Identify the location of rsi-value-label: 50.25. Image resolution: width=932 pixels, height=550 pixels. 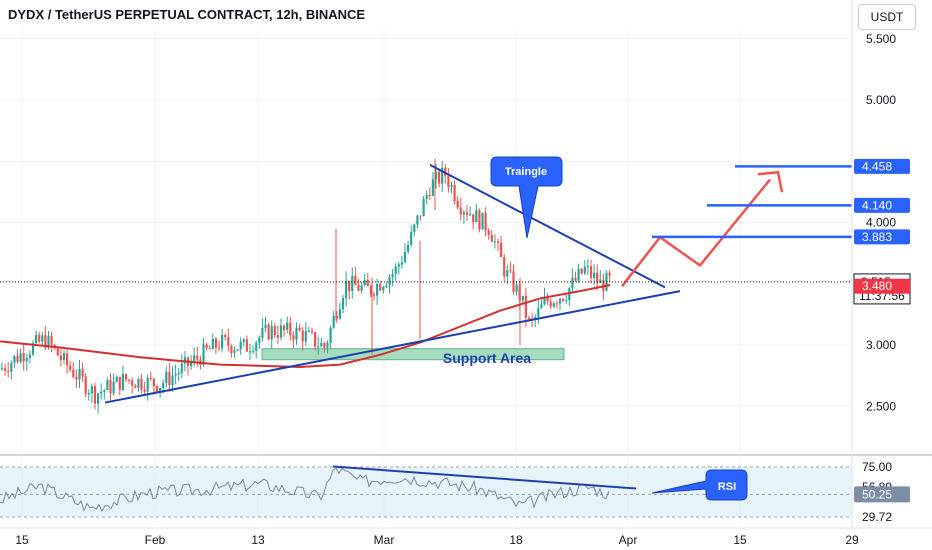
(877, 494).